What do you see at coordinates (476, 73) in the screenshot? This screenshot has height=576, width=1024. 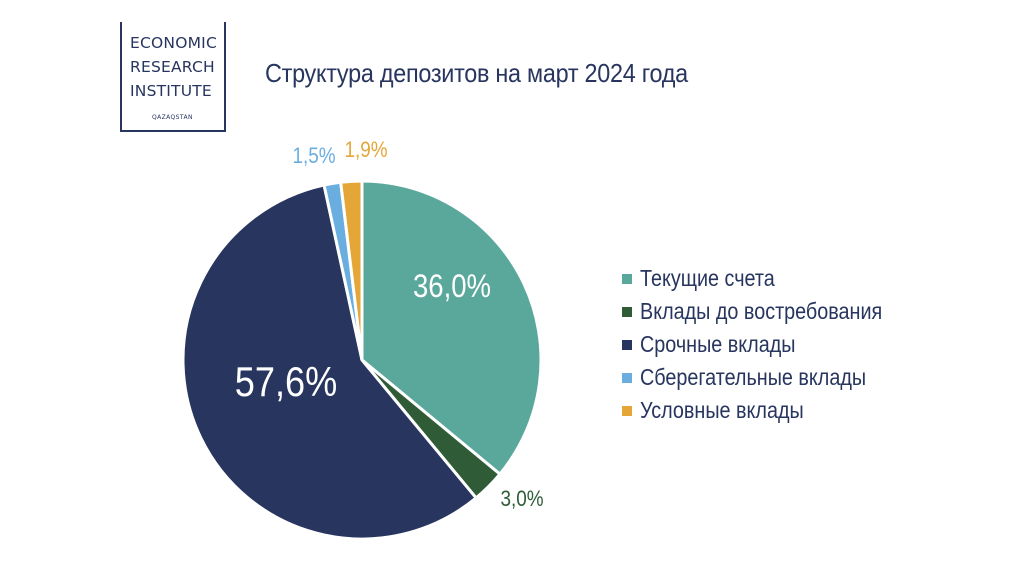 I see `chart-title: Структура депозитов на март 2024 года` at bounding box center [476, 73].